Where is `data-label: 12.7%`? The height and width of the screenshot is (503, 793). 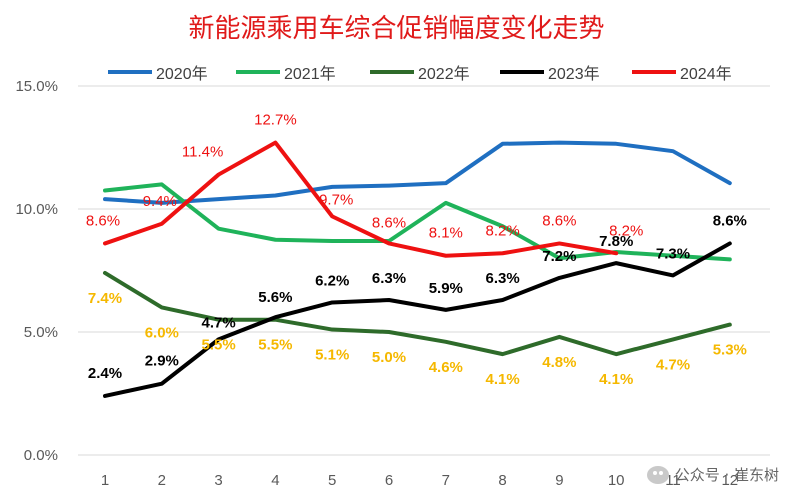 data-label: 12.7% is located at coordinates (275, 120).